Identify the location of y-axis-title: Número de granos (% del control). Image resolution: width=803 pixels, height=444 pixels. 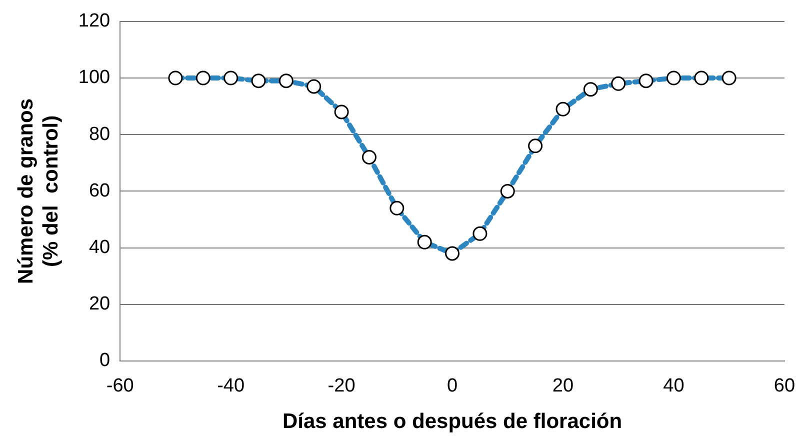
(38, 191).